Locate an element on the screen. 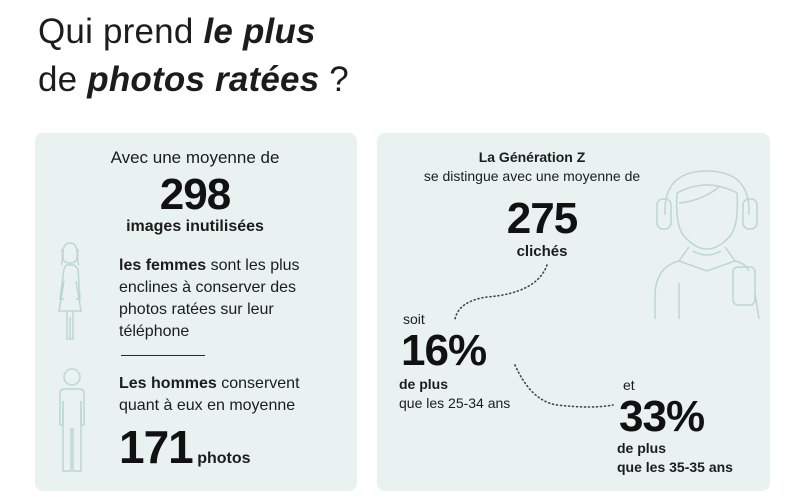  man-figure-icon is located at coordinates (72, 420).